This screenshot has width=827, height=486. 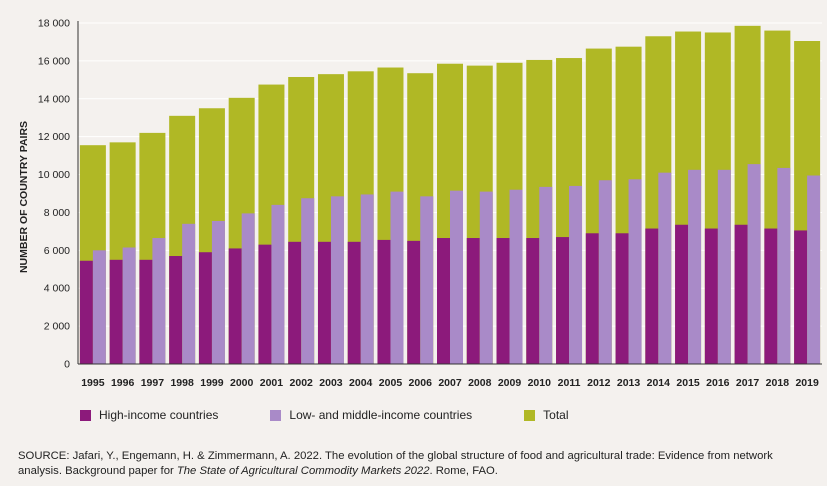 What do you see at coordinates (242, 383) in the screenshot?
I see `x-tick-label: 2000` at bounding box center [242, 383].